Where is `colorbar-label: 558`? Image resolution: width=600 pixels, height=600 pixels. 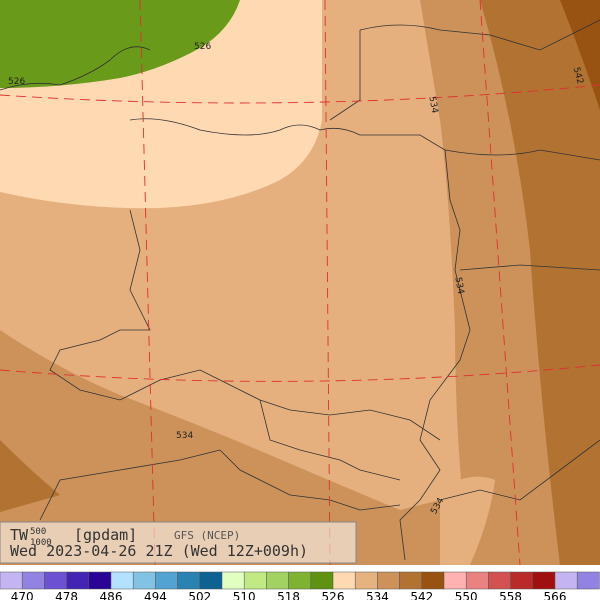 colorbar-label: 558 is located at coordinates (510, 595).